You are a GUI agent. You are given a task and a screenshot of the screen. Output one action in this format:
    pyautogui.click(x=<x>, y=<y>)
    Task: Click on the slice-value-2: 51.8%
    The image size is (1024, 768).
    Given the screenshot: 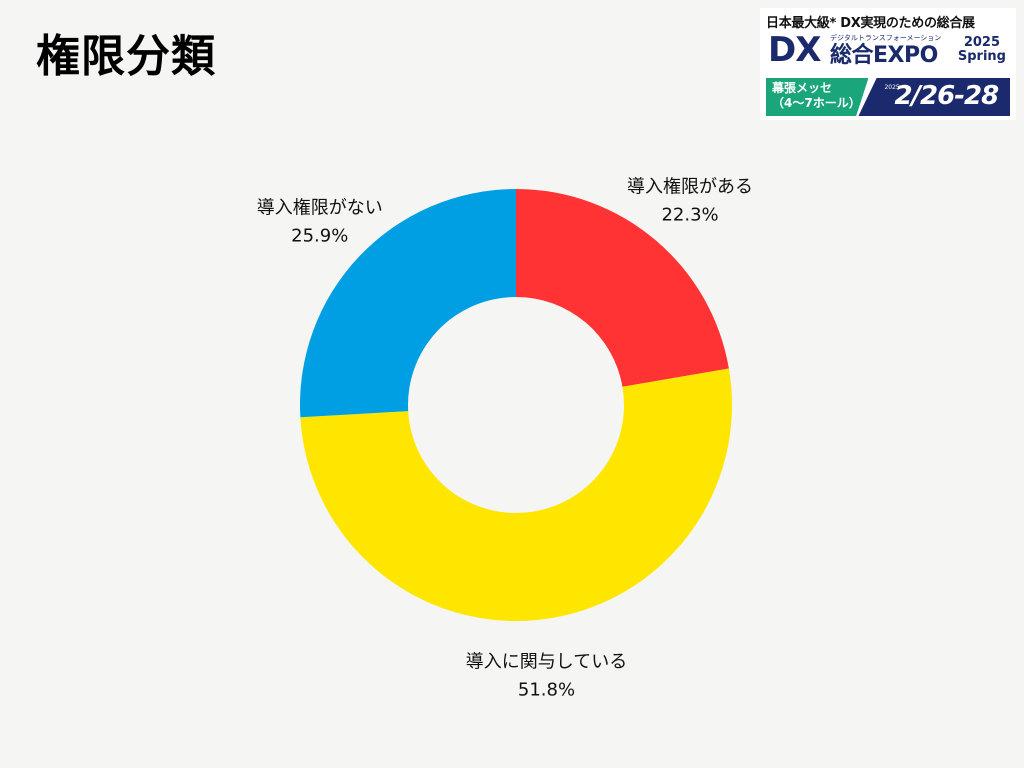 What is the action you would take?
    pyautogui.click(x=546, y=689)
    